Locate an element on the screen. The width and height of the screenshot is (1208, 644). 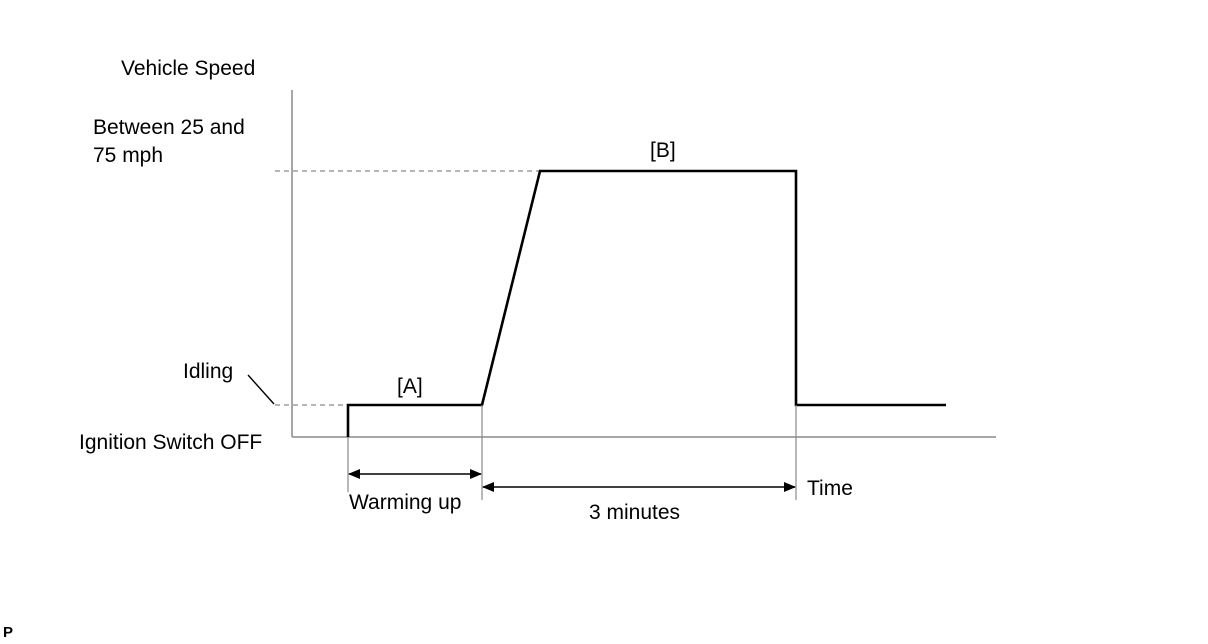
speed-range-label-line1: Between 25 and is located at coordinates (169, 127).